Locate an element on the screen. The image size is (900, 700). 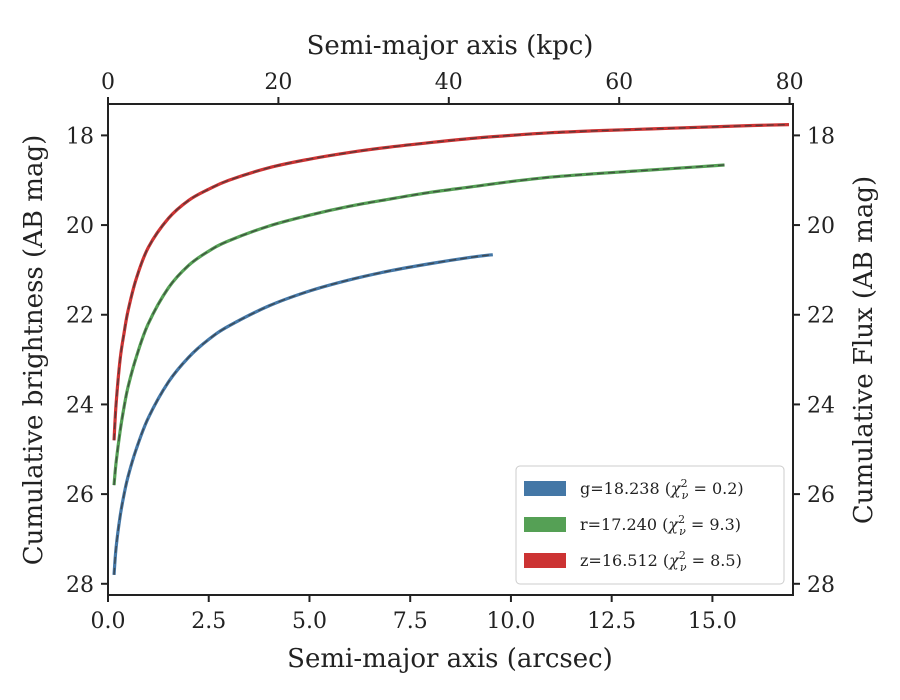
y-tick-label-left: 28 is located at coordinates (80, 585).